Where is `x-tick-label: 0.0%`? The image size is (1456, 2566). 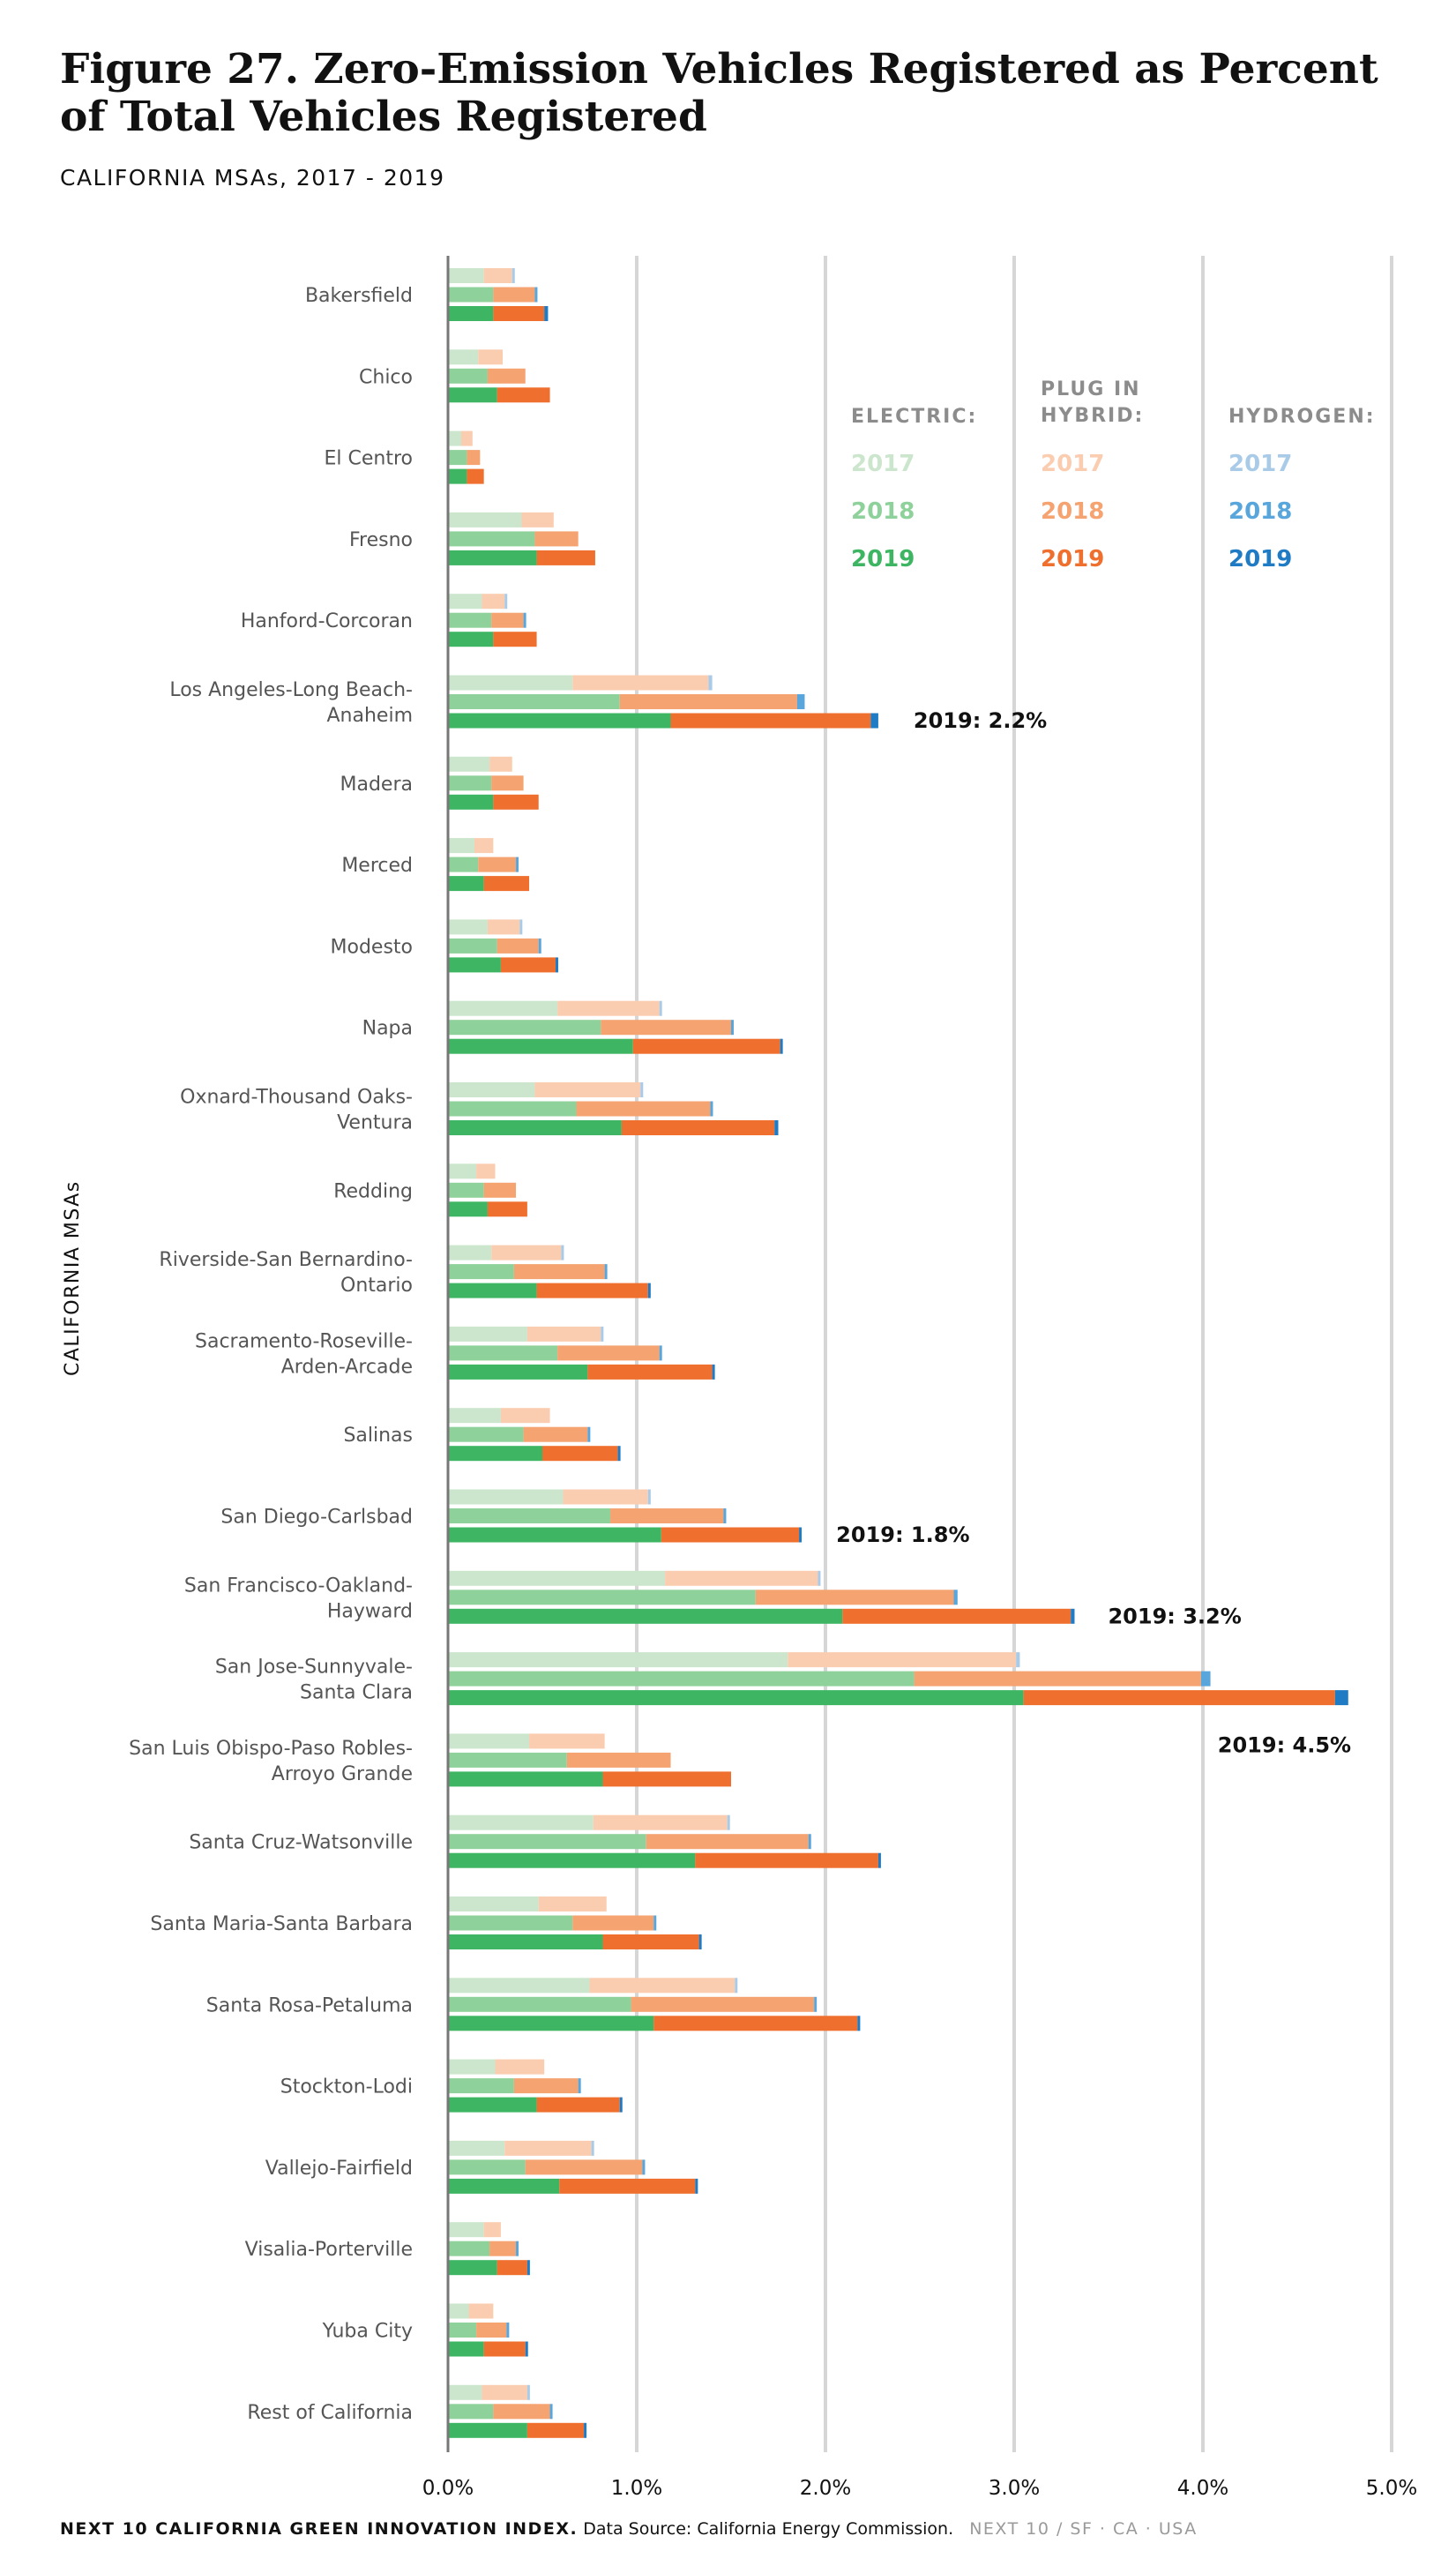
x-tick-label: 0.0% is located at coordinates (448, 2488).